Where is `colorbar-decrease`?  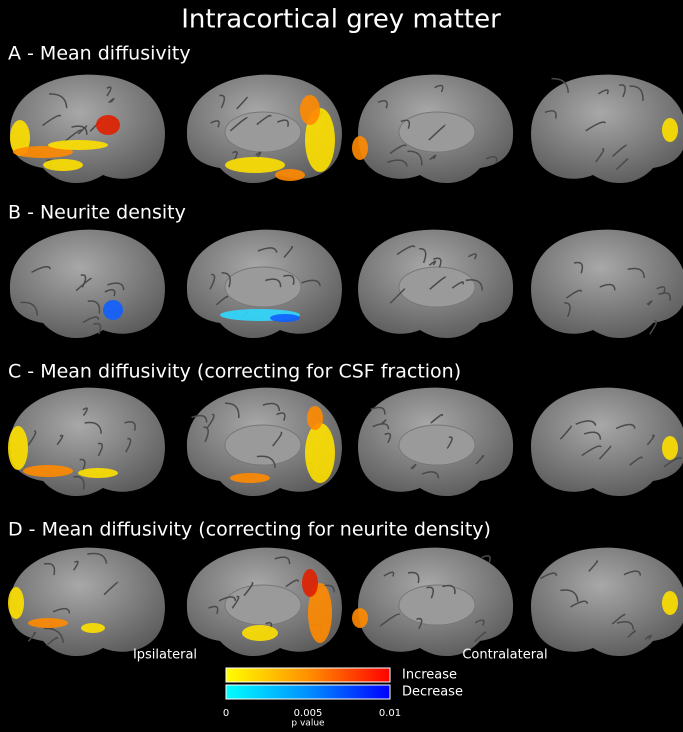
colorbar-decrease is located at coordinates (308, 692).